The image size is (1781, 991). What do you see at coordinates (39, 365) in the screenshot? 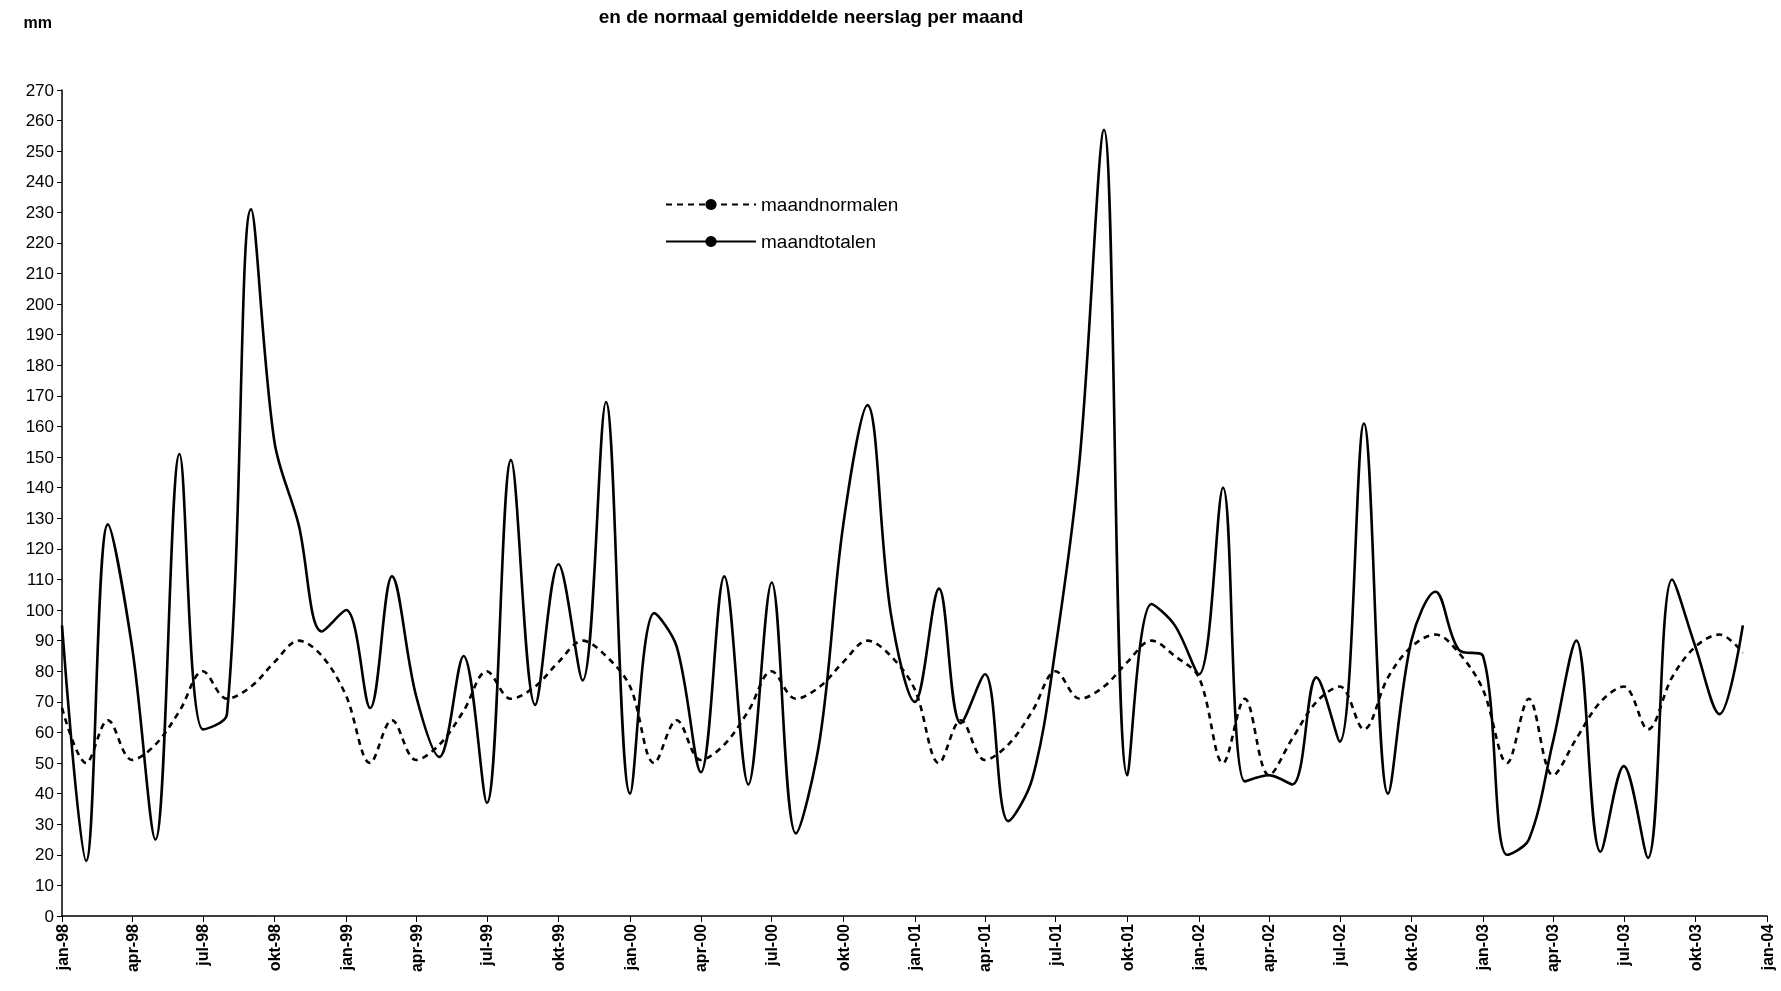
I see `y-tick-label: 180` at bounding box center [39, 365].